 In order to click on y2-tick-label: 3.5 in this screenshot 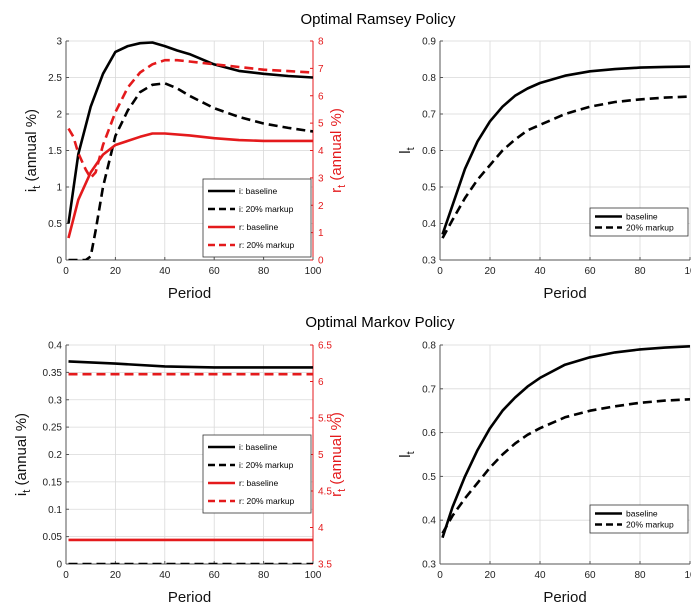, I will do `click(325, 565)`.